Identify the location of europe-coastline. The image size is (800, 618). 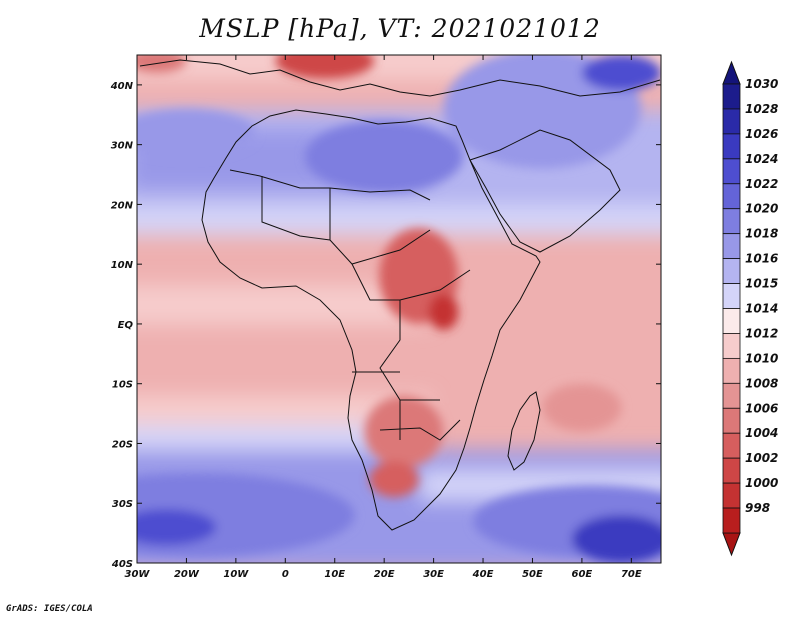
(400, 78).